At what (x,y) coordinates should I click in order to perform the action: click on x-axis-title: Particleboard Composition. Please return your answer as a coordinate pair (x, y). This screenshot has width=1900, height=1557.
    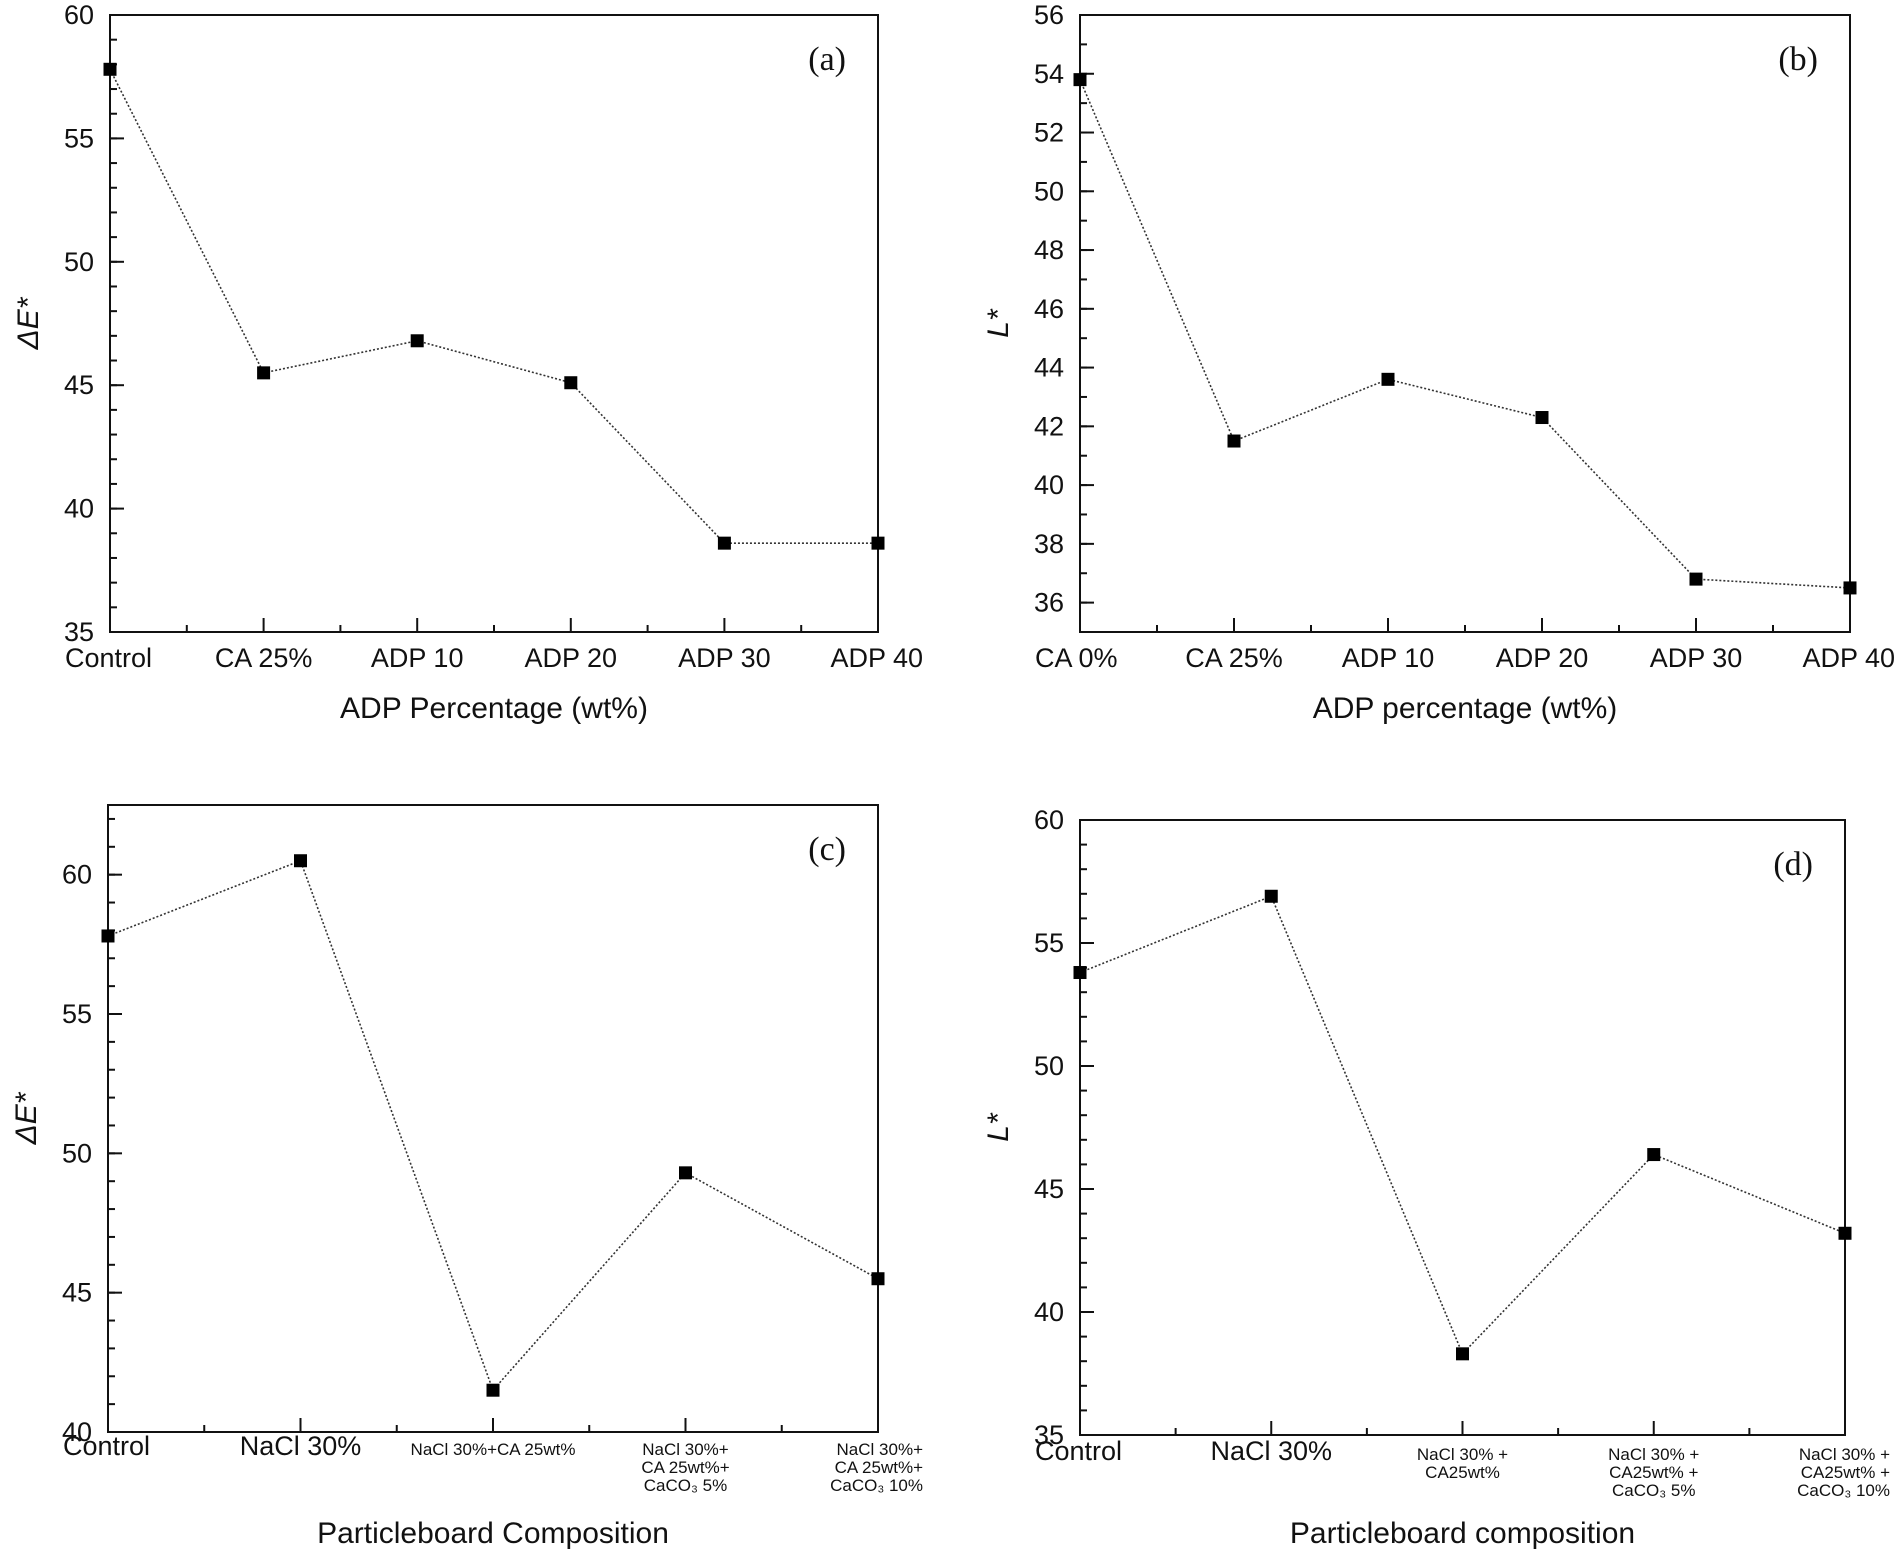
    Looking at the image, I should click on (493, 1533).